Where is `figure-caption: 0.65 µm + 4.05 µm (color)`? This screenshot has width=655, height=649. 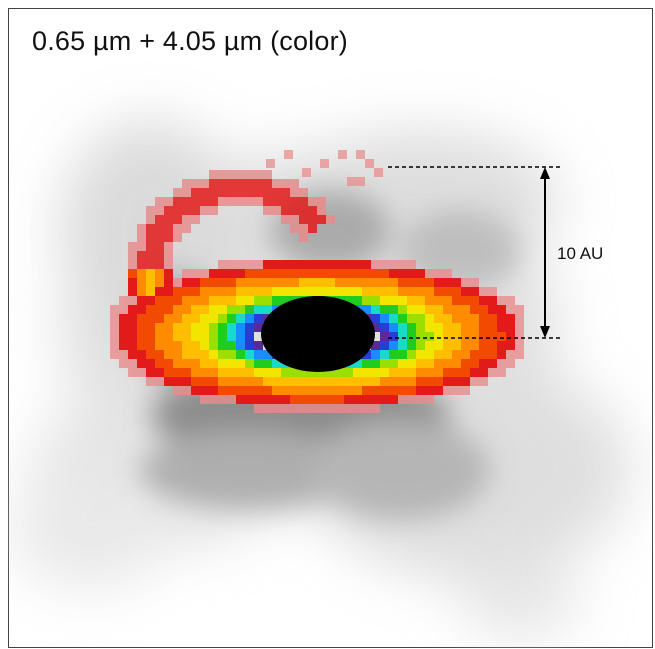
figure-caption: 0.65 µm + 4.05 µm (color) is located at coordinates (190, 41).